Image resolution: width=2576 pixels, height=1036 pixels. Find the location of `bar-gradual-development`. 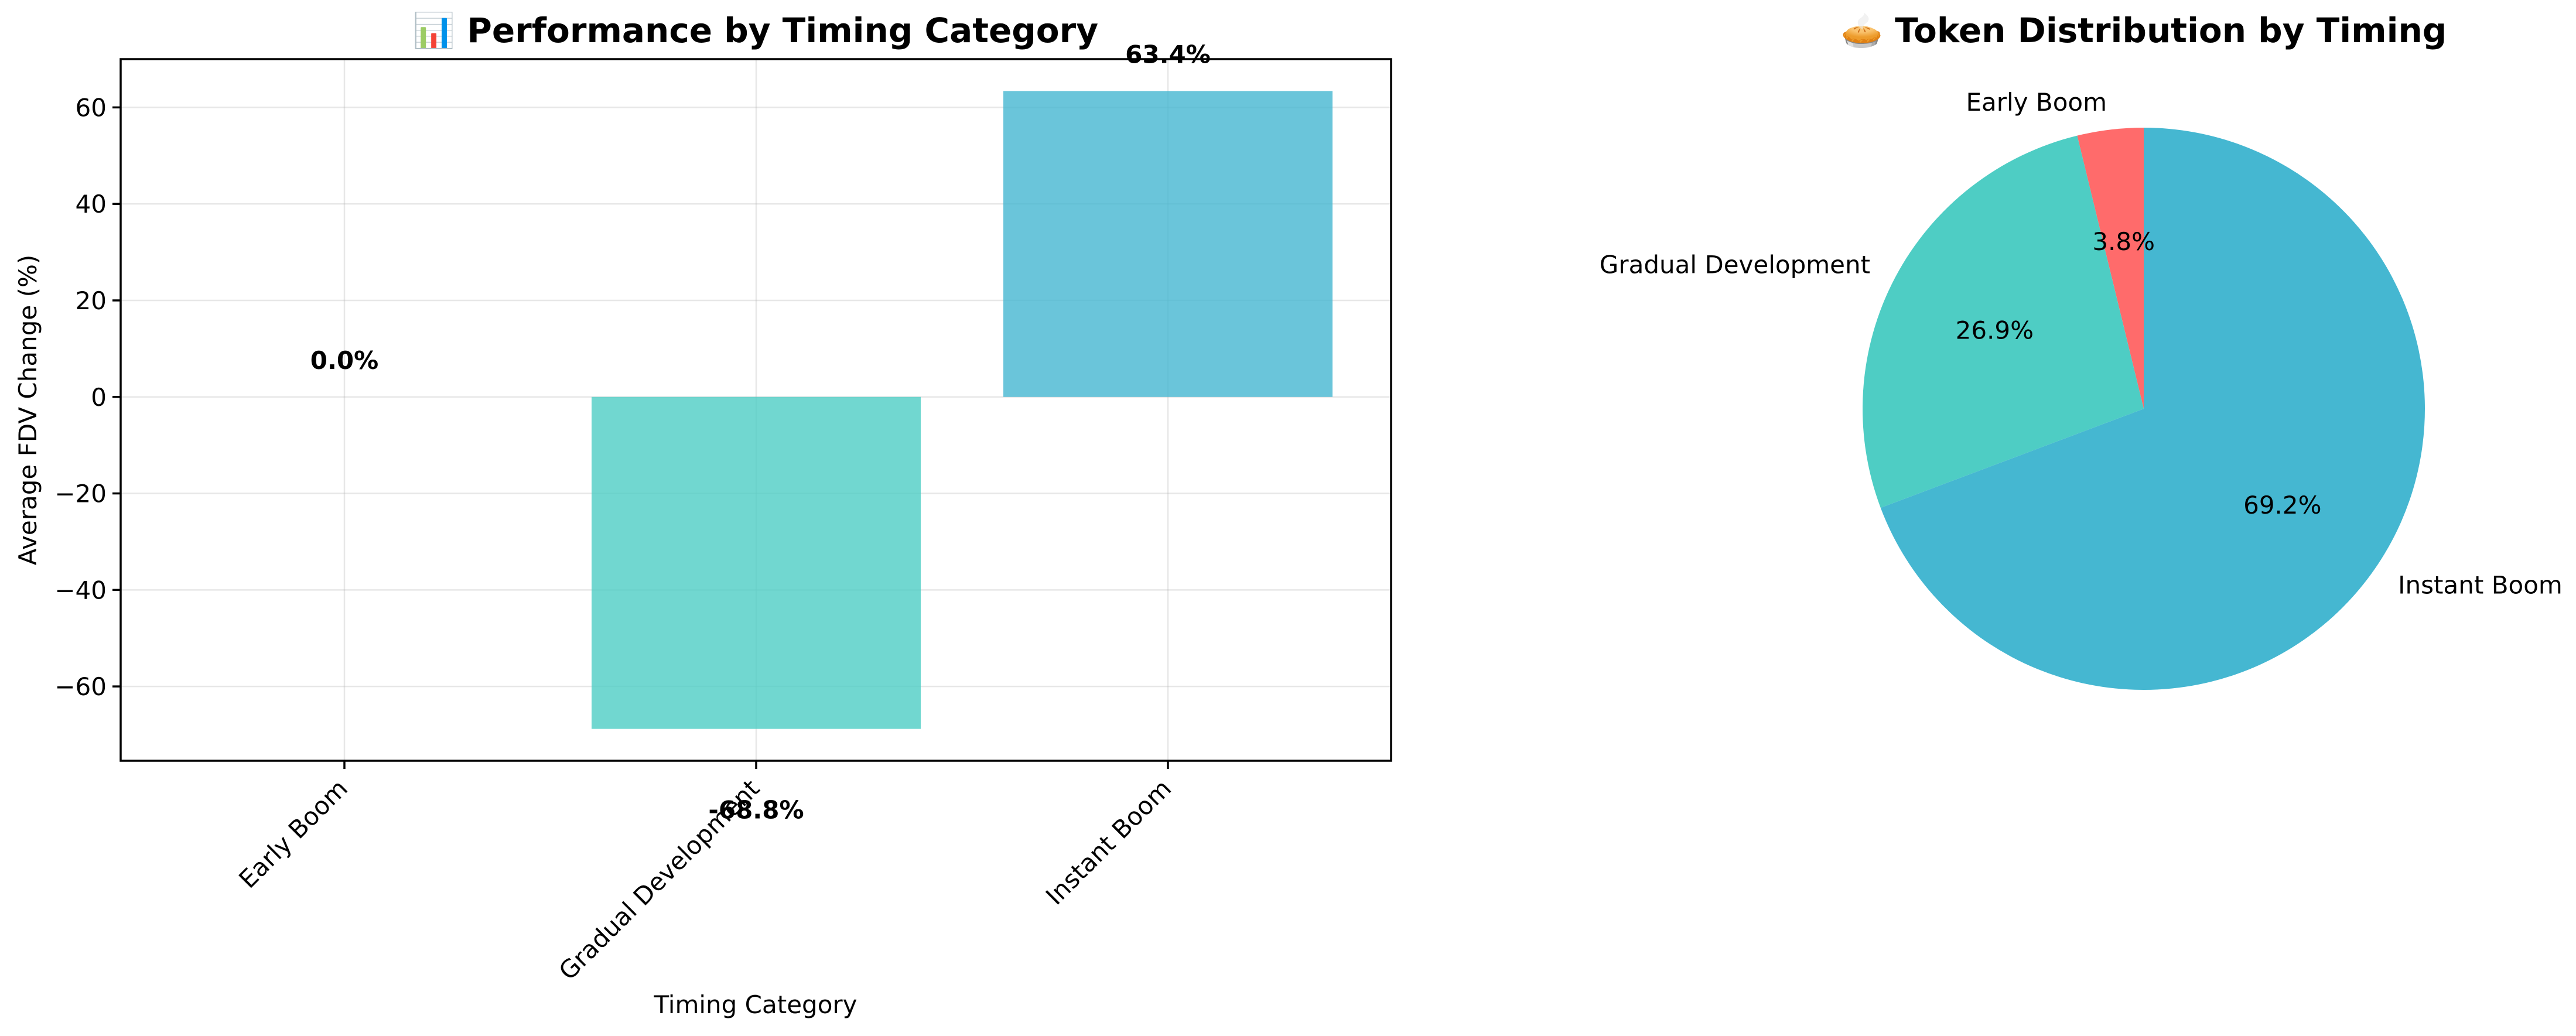

bar-gradual-development is located at coordinates (756, 562).